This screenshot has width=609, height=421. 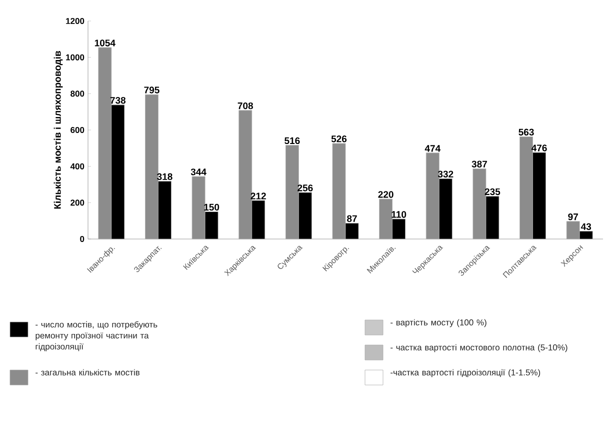 What do you see at coordinates (479, 164) in the screenshot?
I see `data-label: 387` at bounding box center [479, 164].